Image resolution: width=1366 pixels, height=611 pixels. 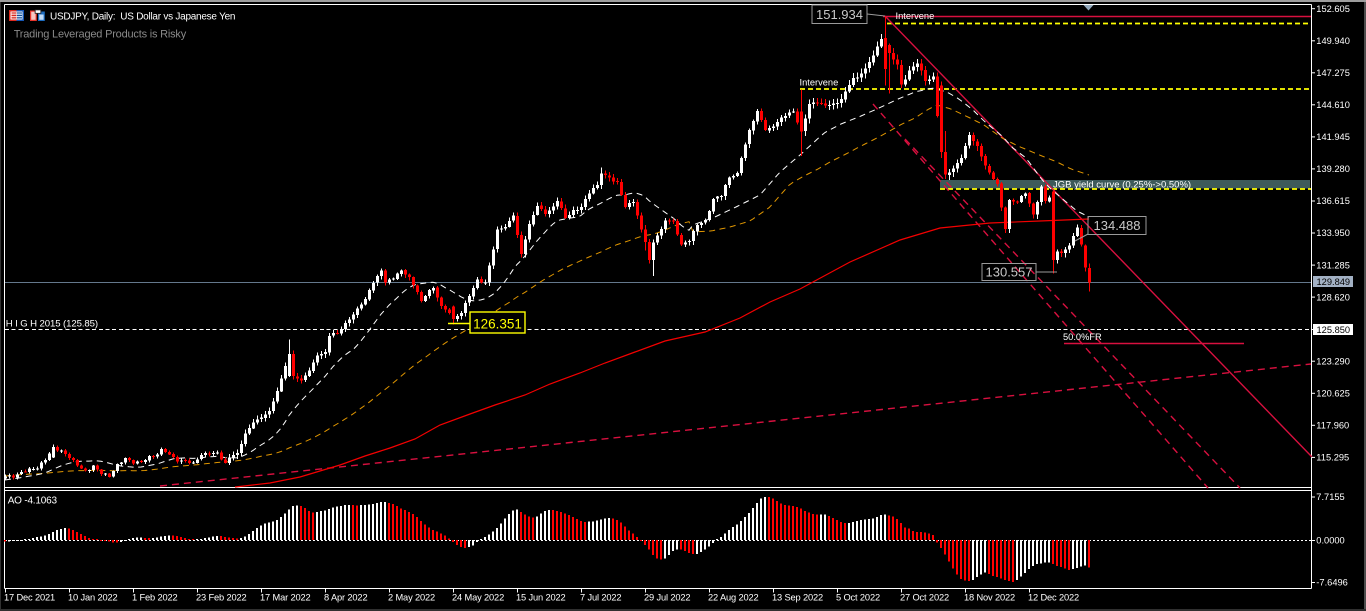 What do you see at coordinates (52, 323) in the screenshot?
I see `svg-text: H I G H 2015 (125.85)` at bounding box center [52, 323].